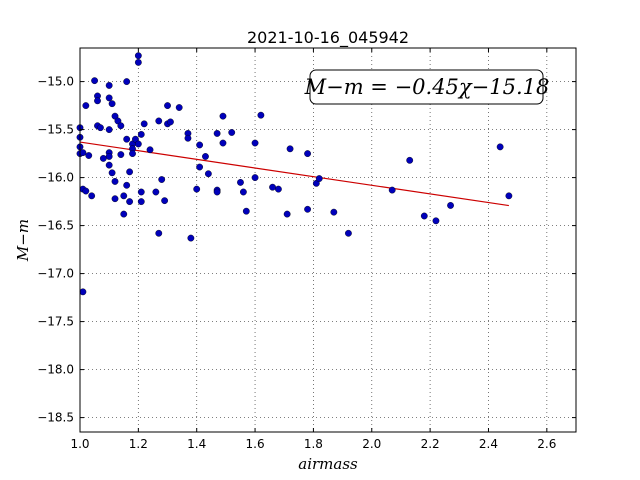 The height and width of the screenshot is (480, 640). Describe the element at coordinates (79, 444) in the screenshot. I see `x-tick-label: 1.0` at that location.